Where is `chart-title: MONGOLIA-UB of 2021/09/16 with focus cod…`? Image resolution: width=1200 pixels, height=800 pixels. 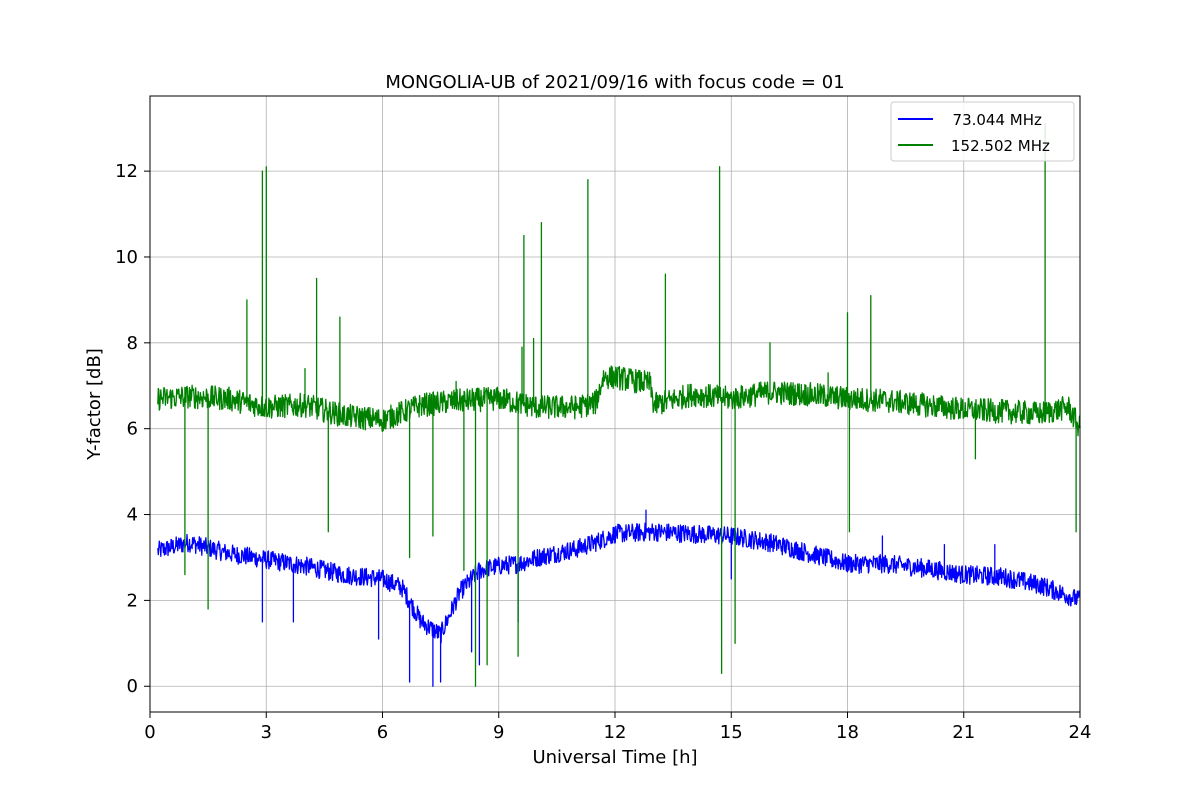 chart-title: MONGOLIA-UB of 2021/09/16 with focus cod… is located at coordinates (614, 82).